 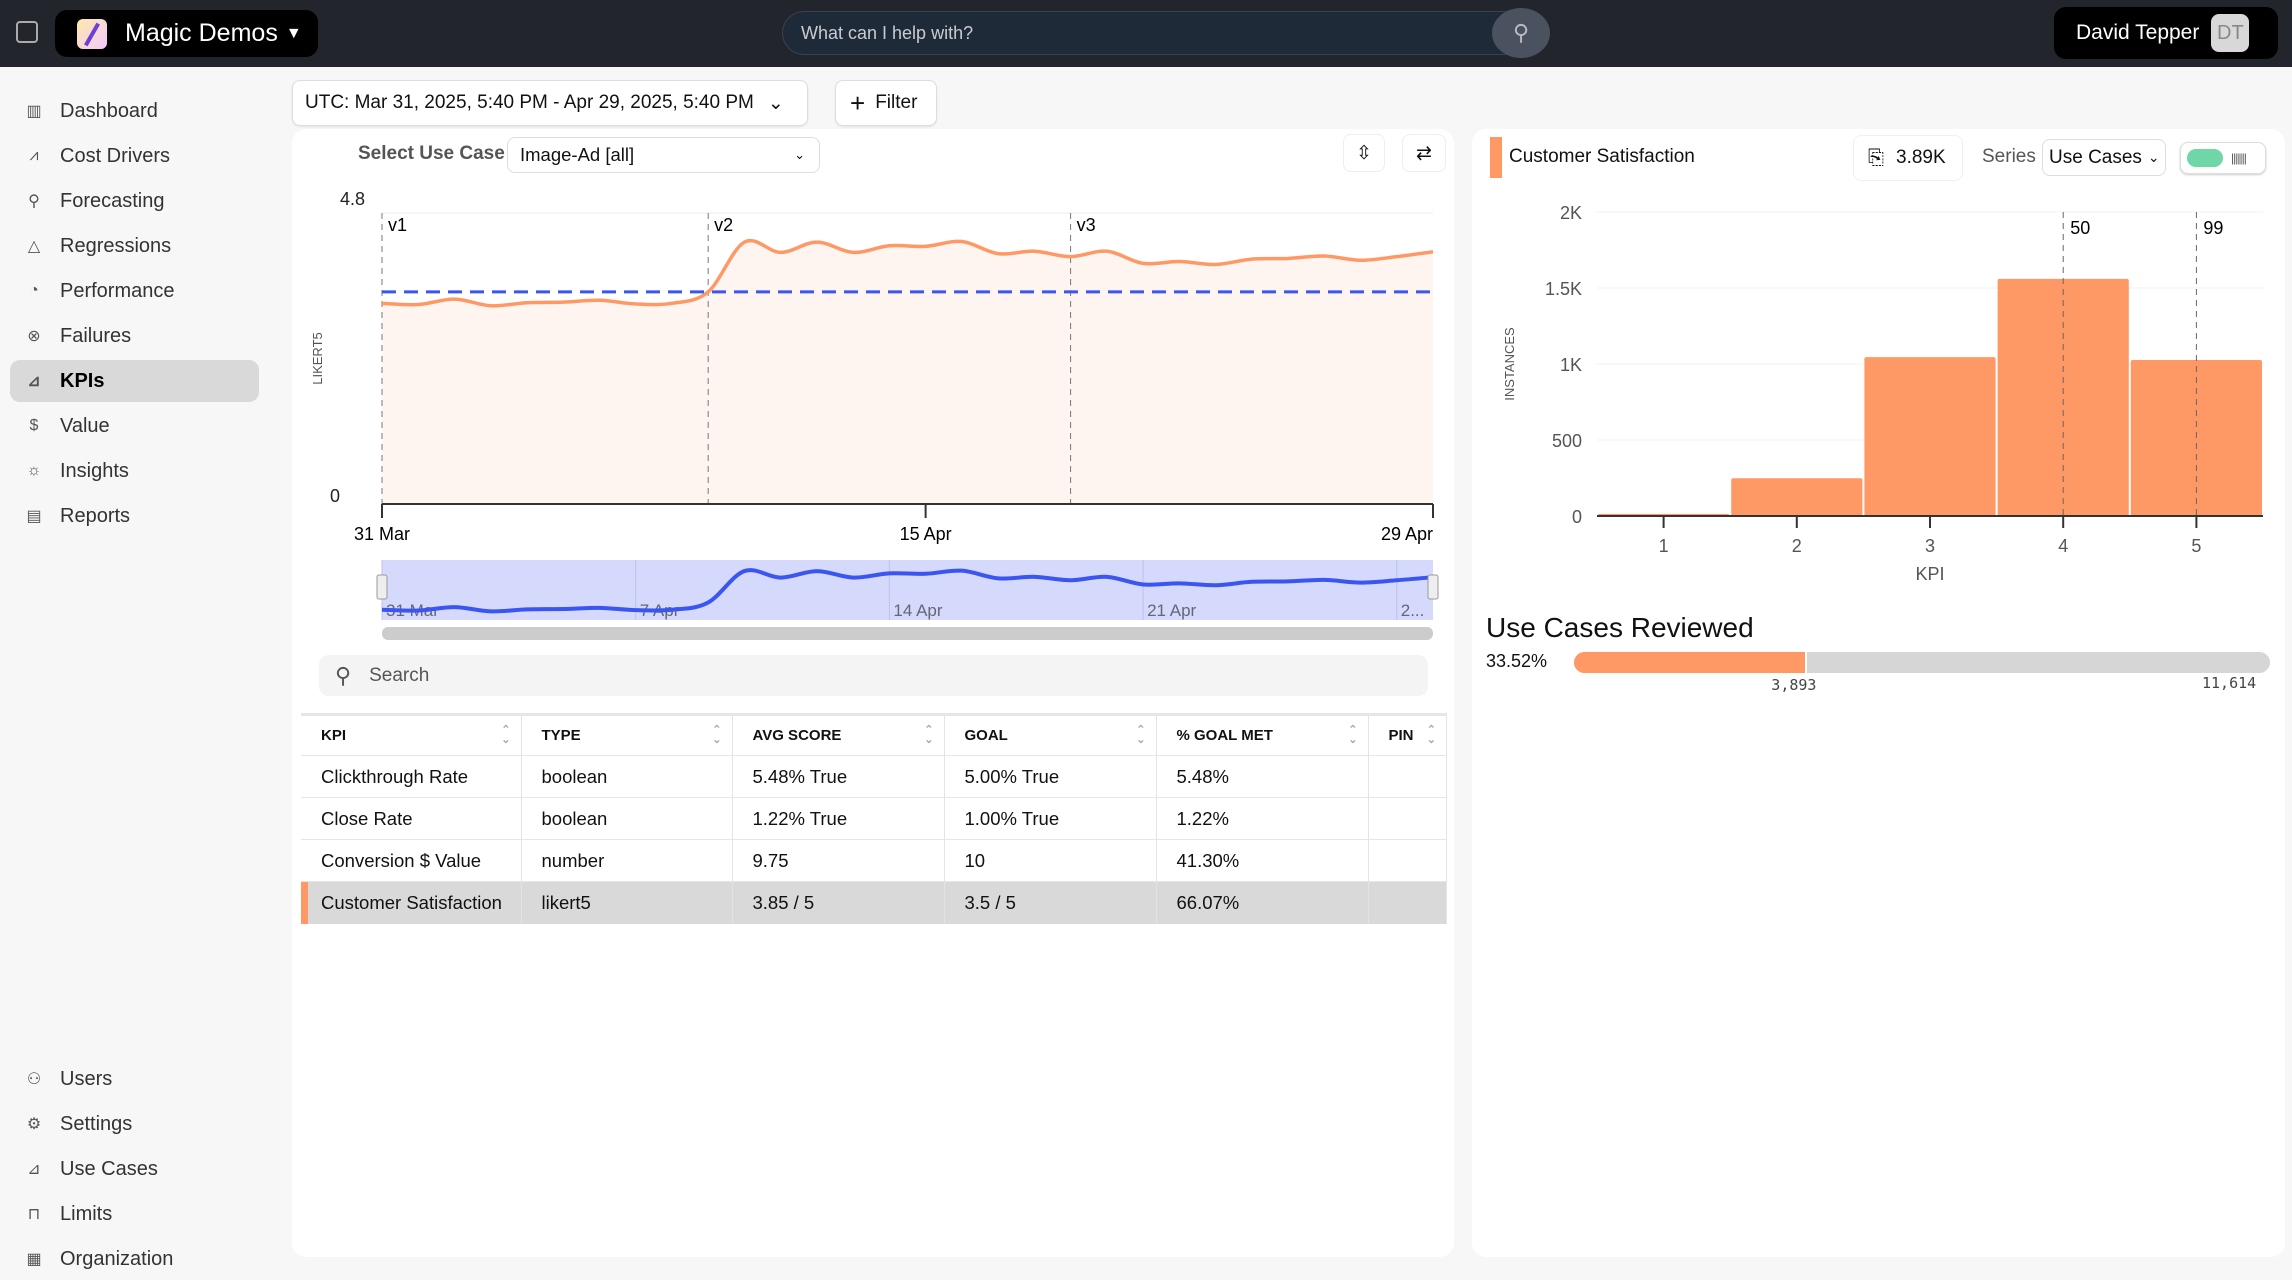 I want to click on kpi-color-swatch, so click(x=1496, y=157).